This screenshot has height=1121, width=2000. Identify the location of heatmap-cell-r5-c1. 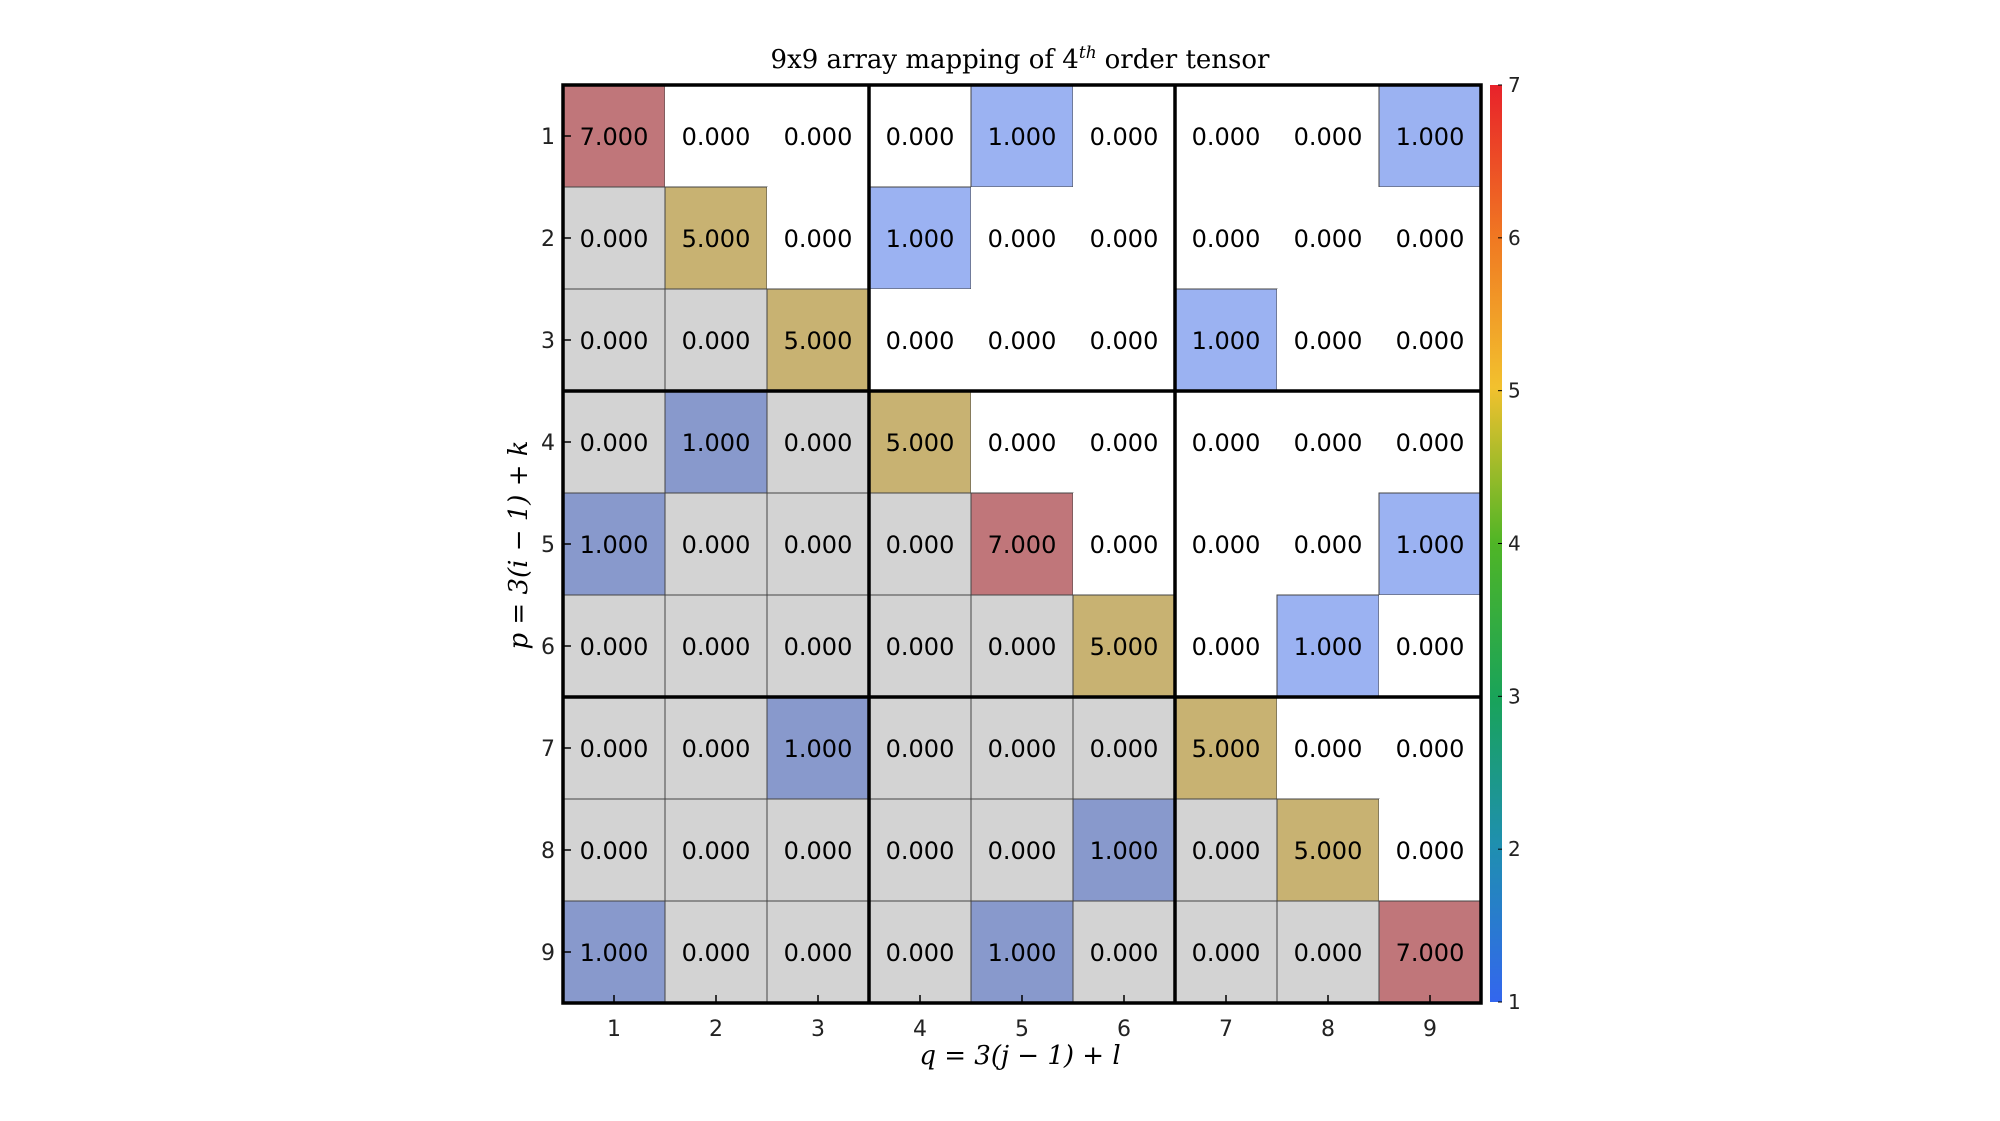
(614, 544).